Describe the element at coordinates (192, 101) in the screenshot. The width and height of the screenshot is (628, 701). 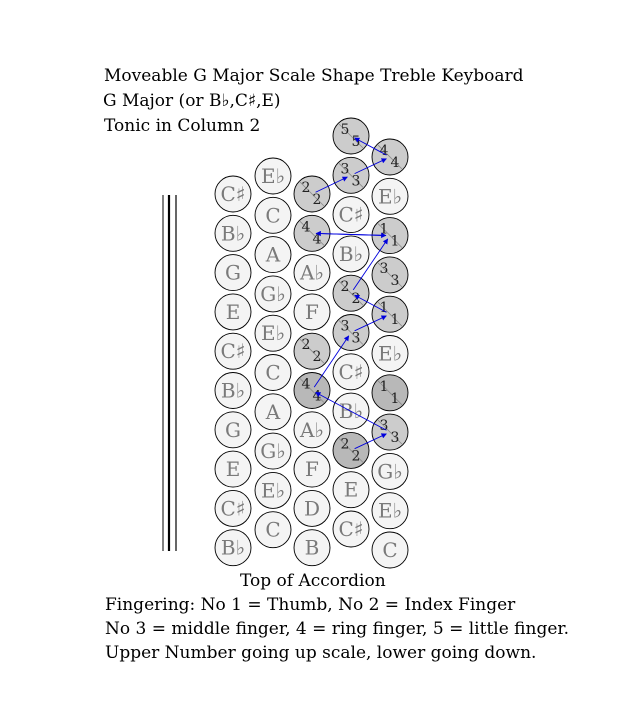
I see `key-subtitle: G Major (or B♭,C♯,E)` at that location.